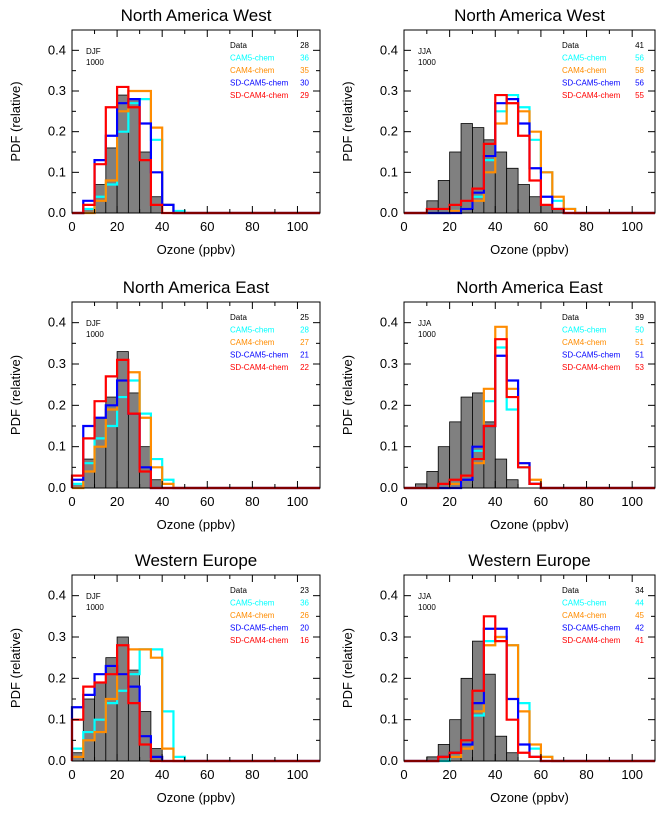  Describe the element at coordinates (529, 699) in the screenshot. I see `series-line-cam4-chem` at that location.